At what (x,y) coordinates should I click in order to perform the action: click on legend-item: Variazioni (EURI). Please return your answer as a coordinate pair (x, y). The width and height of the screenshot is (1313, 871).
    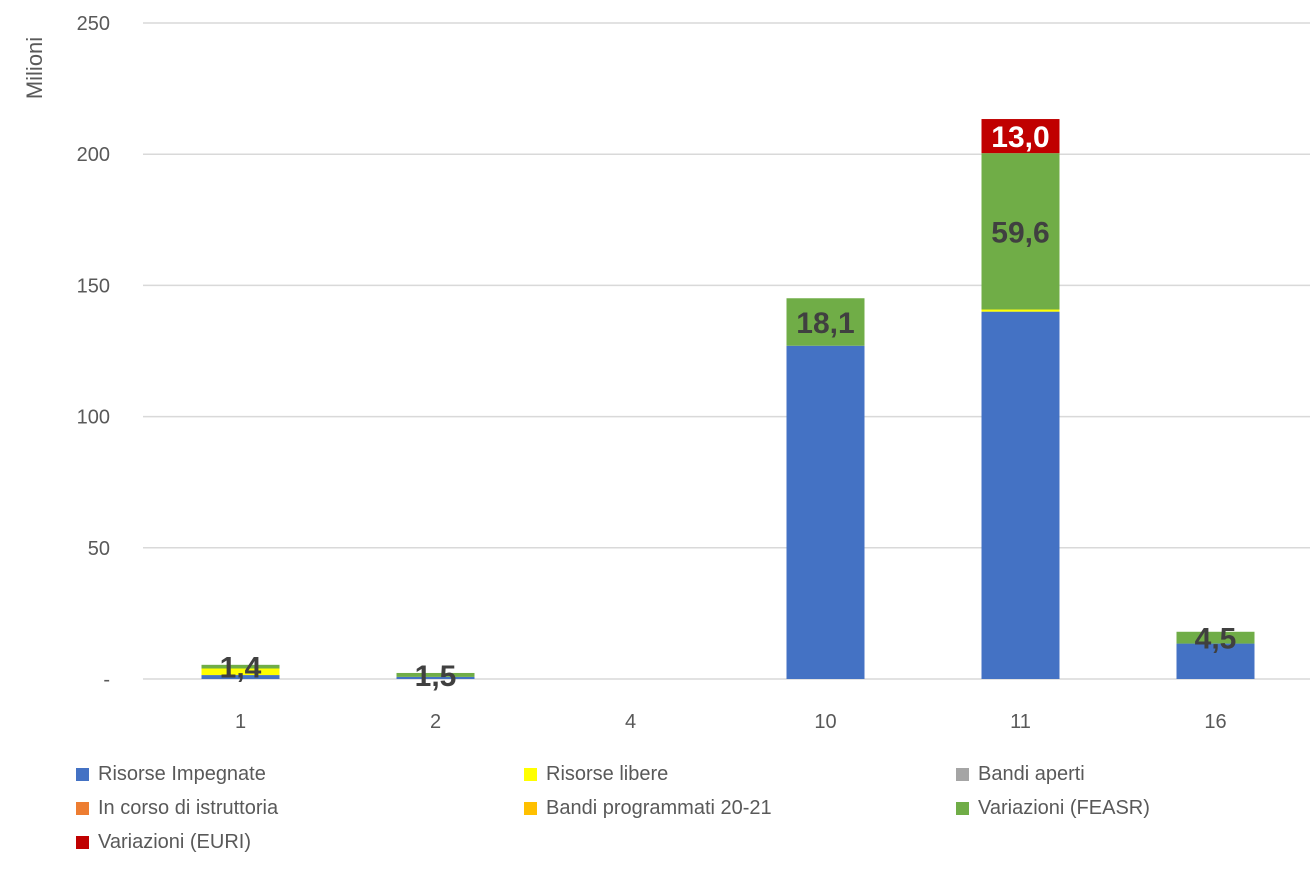
    Looking at the image, I should click on (163, 842).